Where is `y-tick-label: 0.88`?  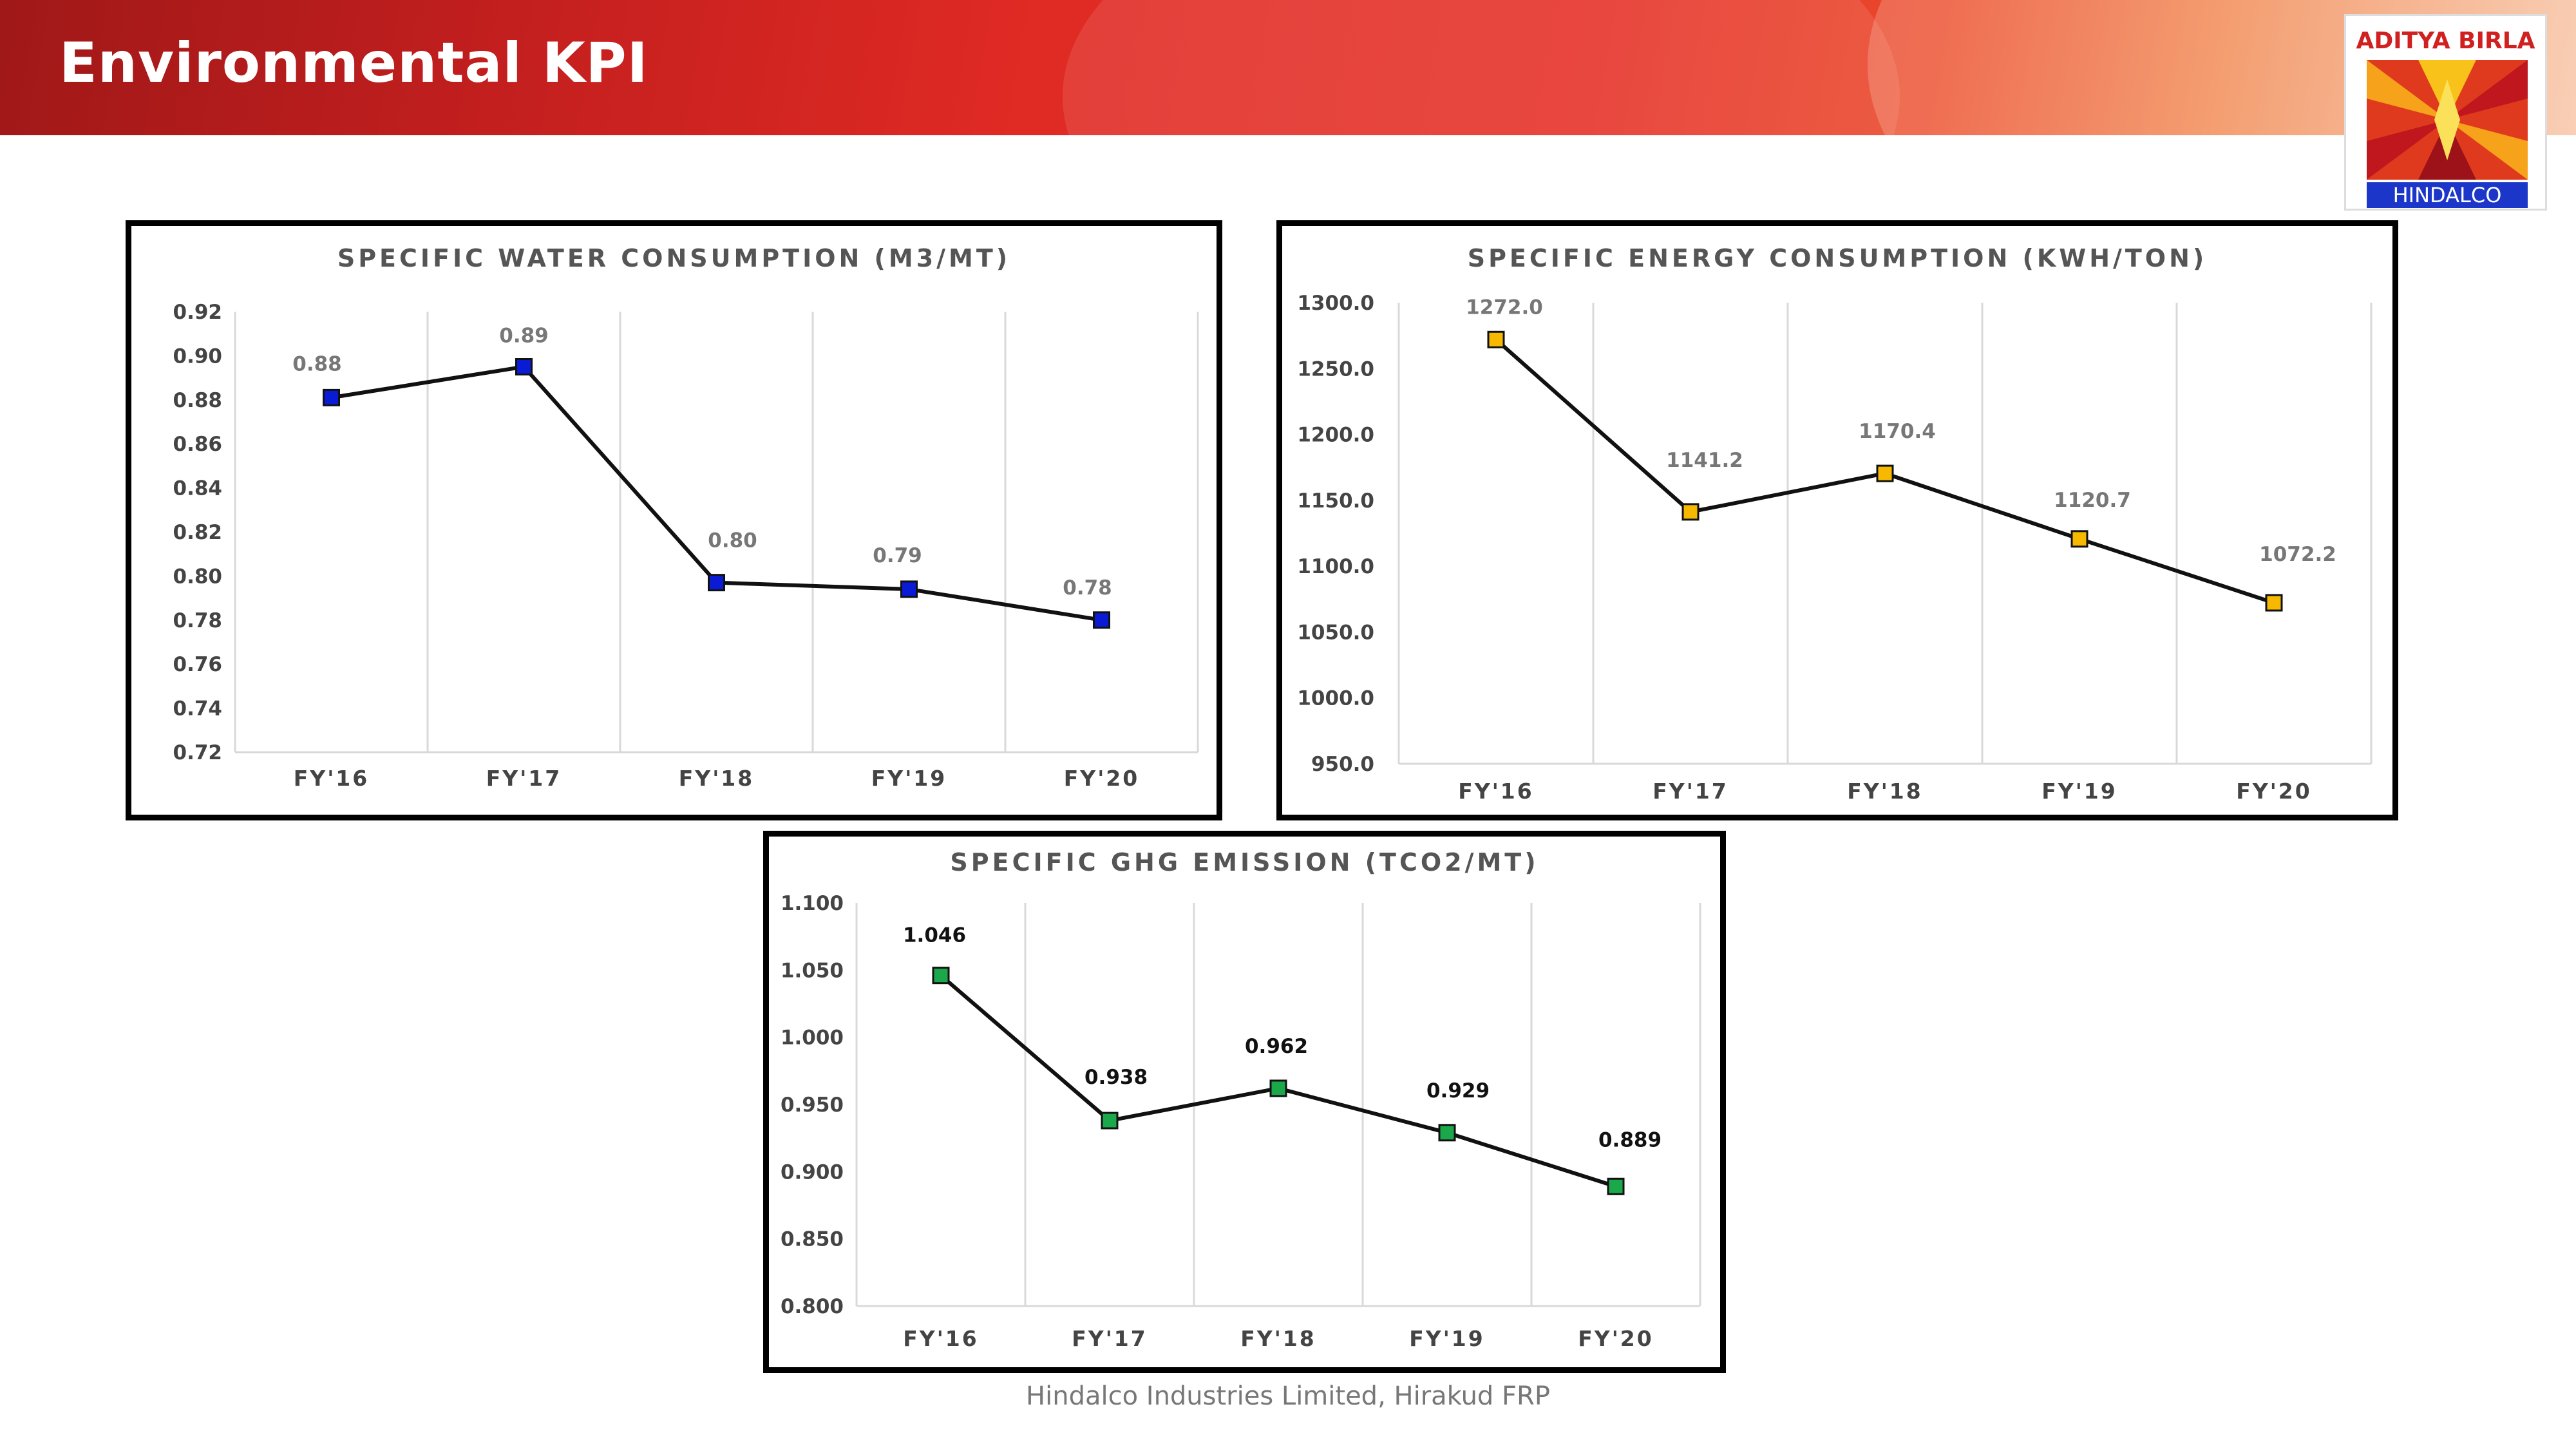
y-tick-label: 0.88 is located at coordinates (198, 400).